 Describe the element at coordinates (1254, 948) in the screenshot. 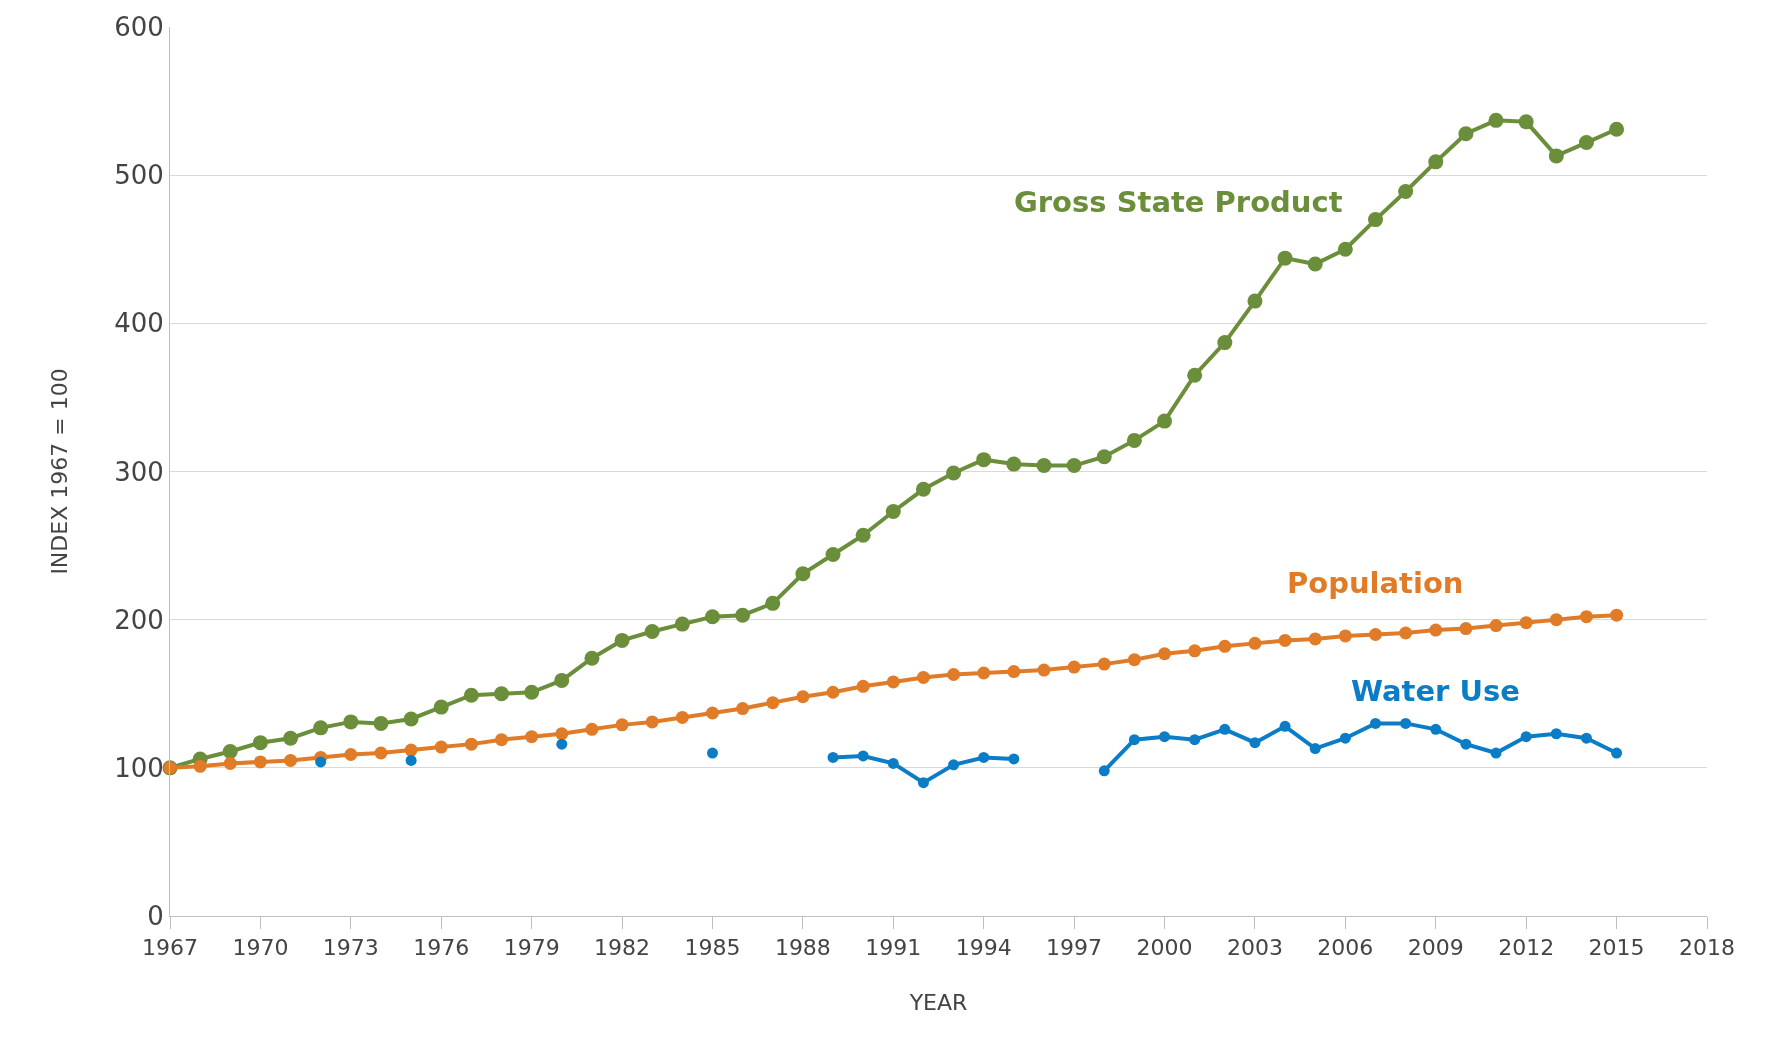

I see `x-tick-label: 2003` at that location.